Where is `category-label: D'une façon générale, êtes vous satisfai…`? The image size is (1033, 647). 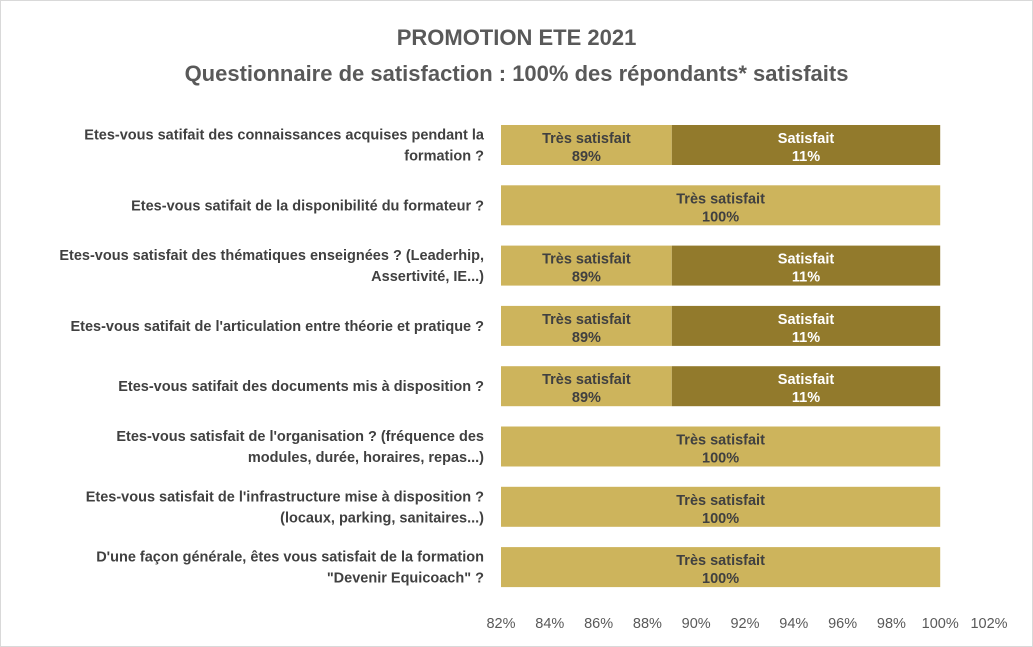 category-label: D'une façon générale, êtes vous satisfai… is located at coordinates (290, 568).